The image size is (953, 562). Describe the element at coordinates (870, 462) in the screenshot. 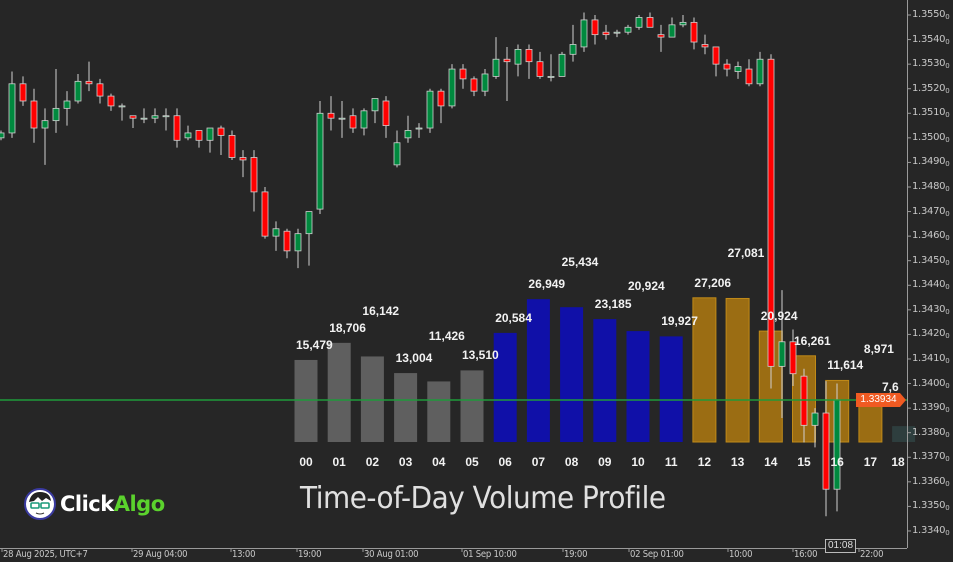

I see `hour-label: 17` at that location.